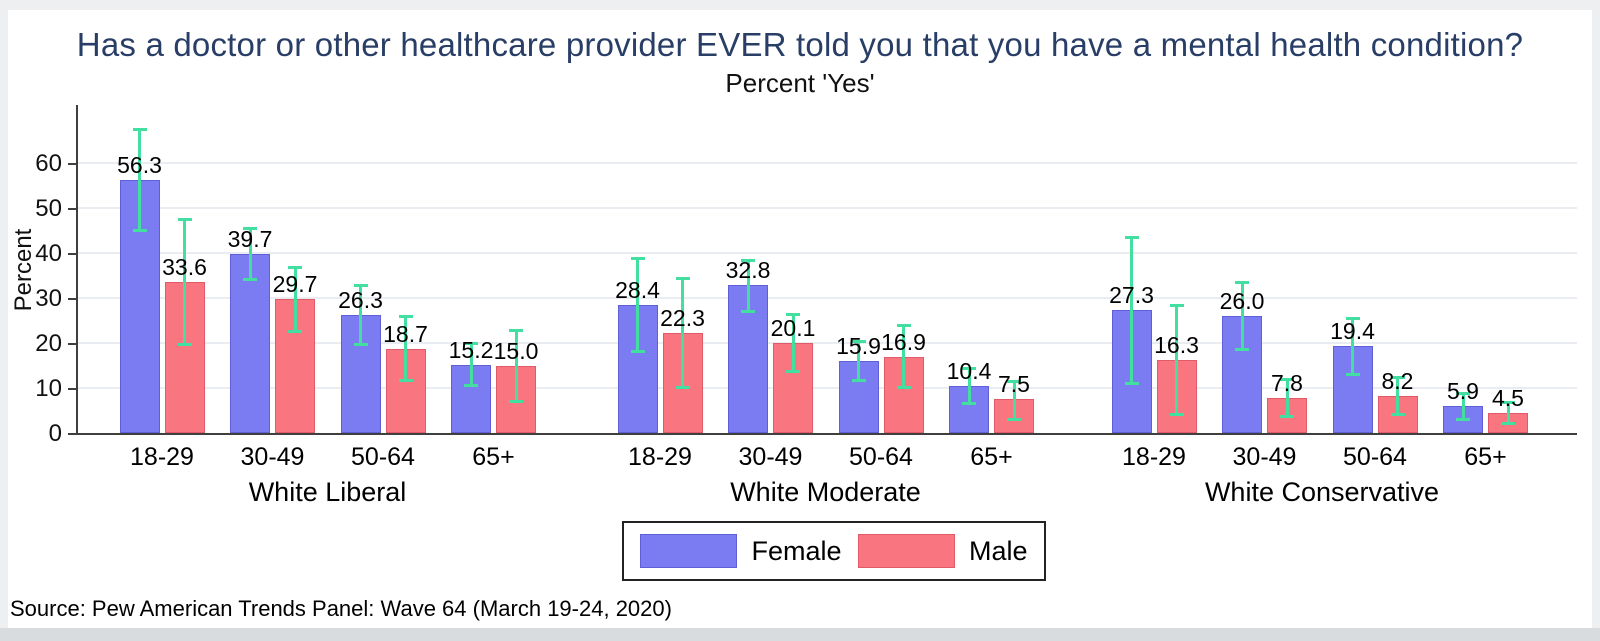 This screenshot has height=641, width=1600. I want to click on legend-label-female: Female, so click(796, 550).